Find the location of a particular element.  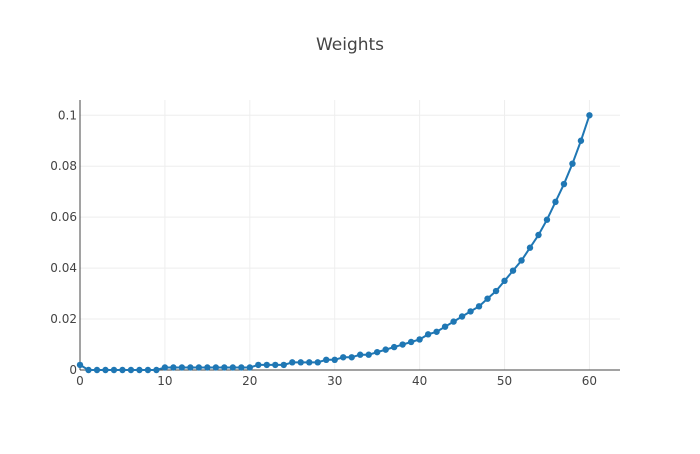

y-tick-label: 0.06 is located at coordinates (63, 217).